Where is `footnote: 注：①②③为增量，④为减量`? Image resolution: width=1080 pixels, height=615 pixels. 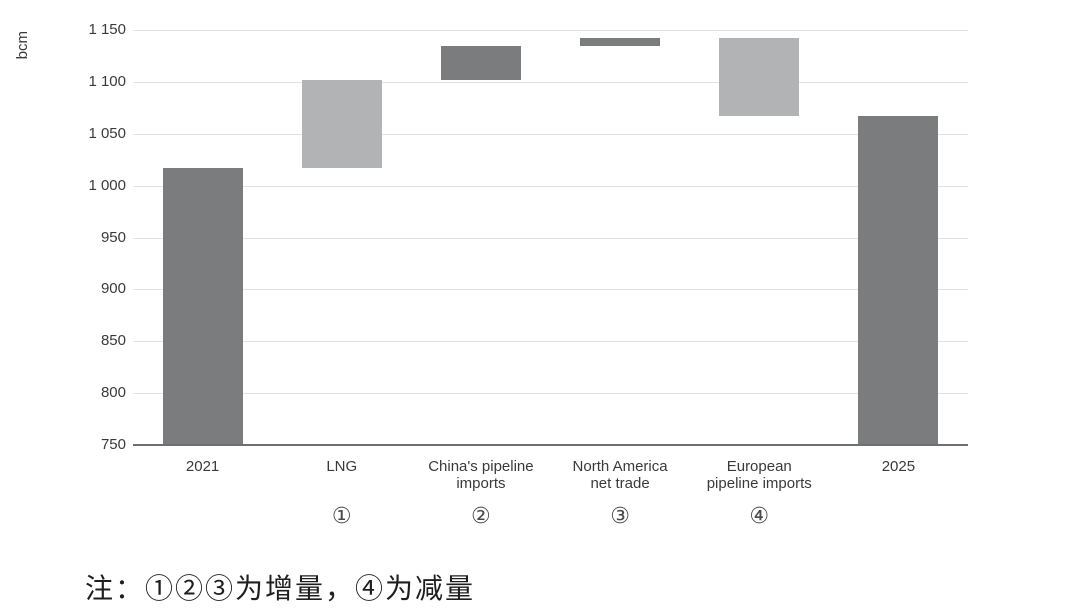
footnote: 注：①②③为增量，④为减量 is located at coordinates (280, 588).